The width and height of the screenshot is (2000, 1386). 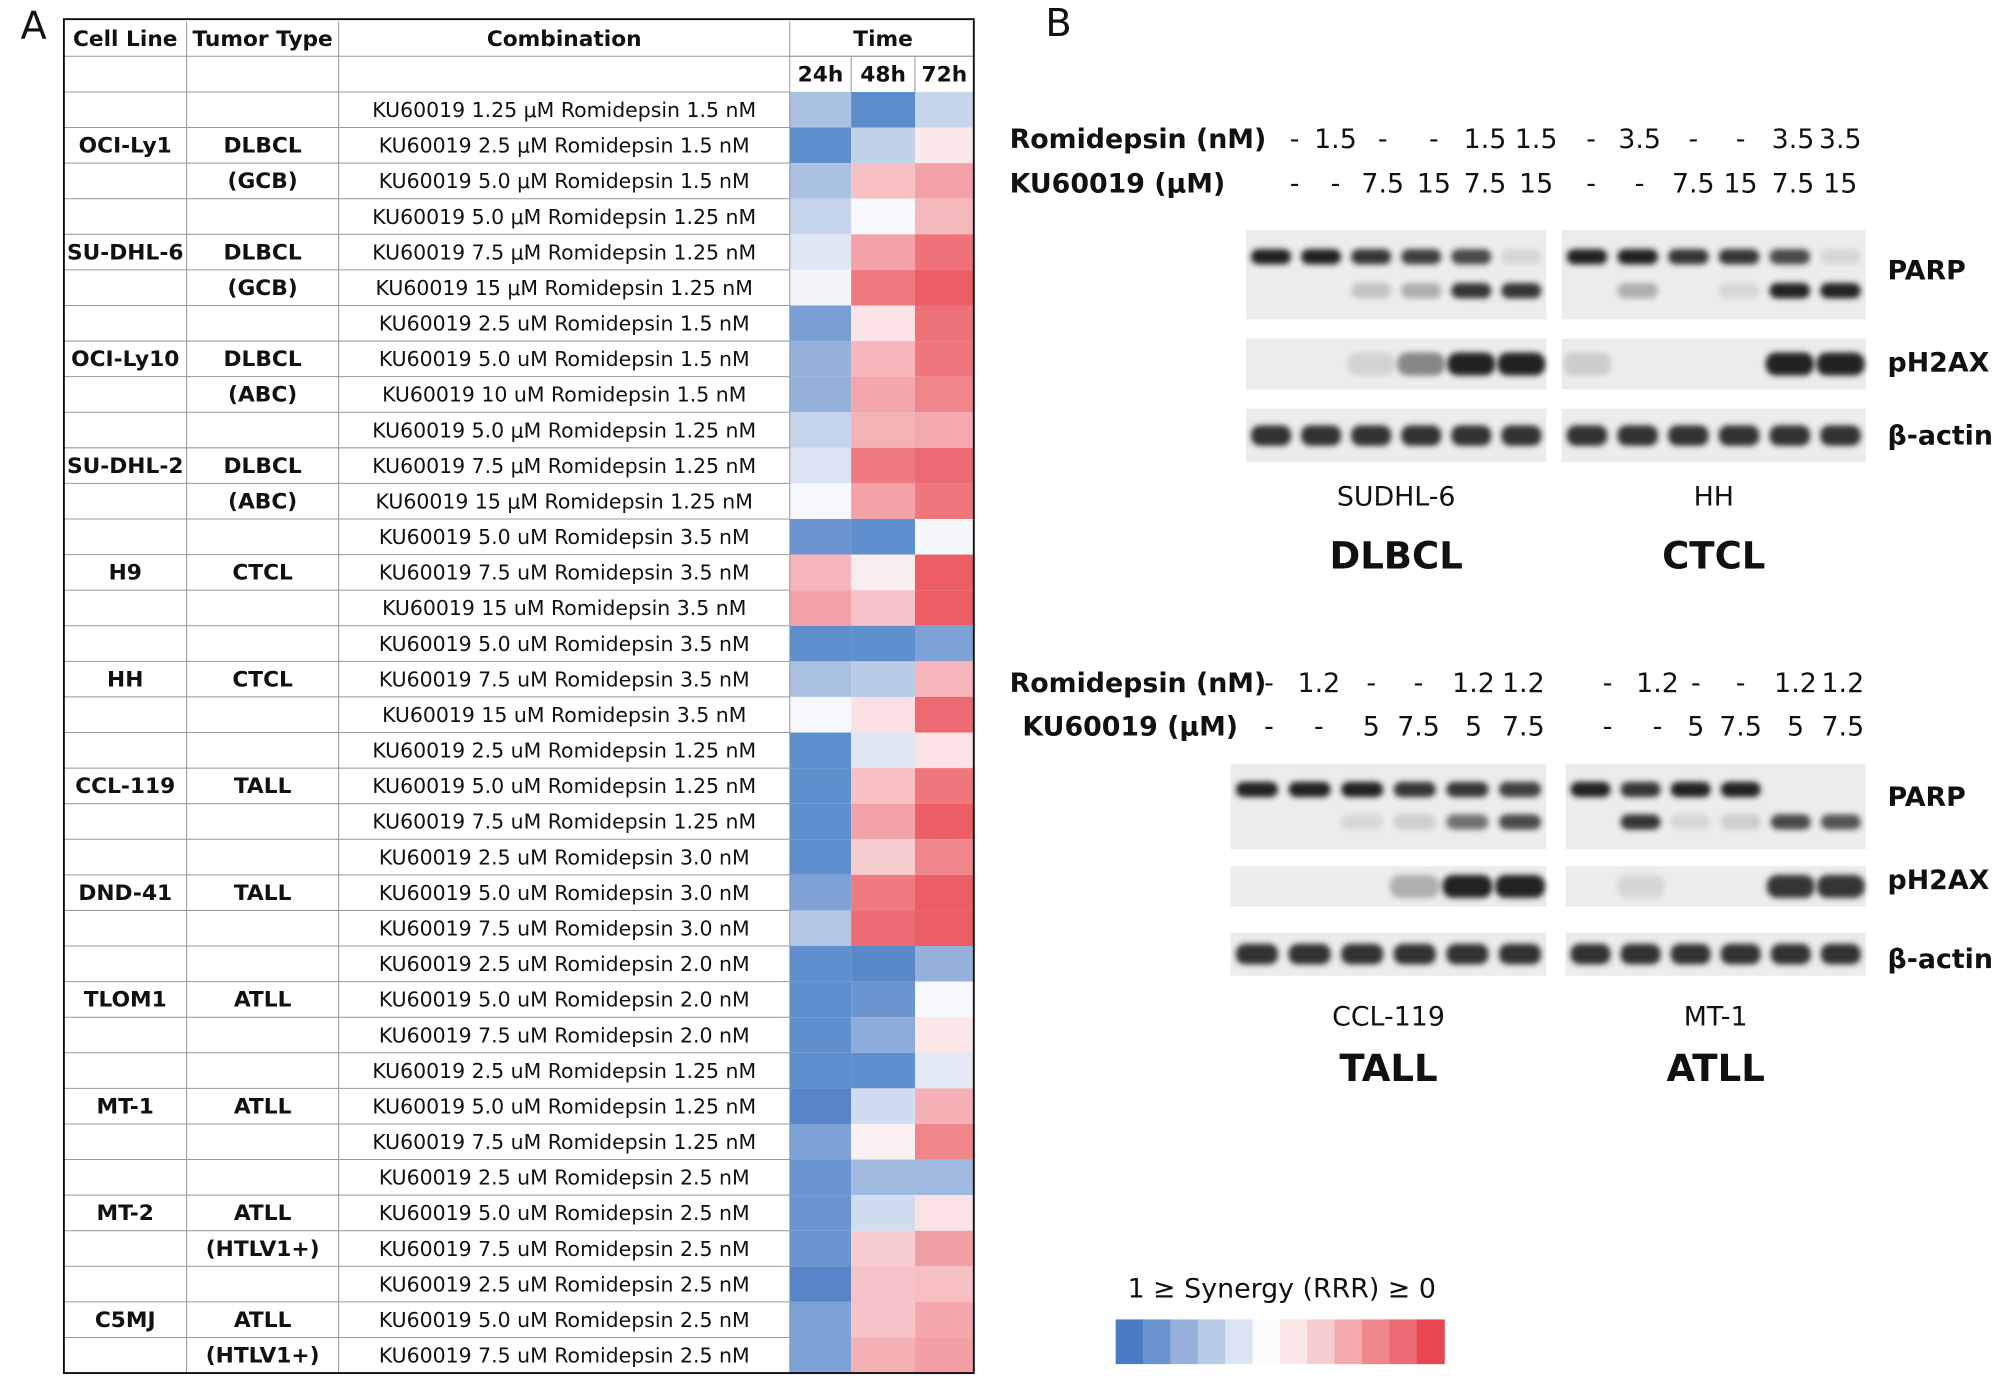 What do you see at coordinates (262, 573) in the screenshot?
I see `tumor-type: CTCL` at bounding box center [262, 573].